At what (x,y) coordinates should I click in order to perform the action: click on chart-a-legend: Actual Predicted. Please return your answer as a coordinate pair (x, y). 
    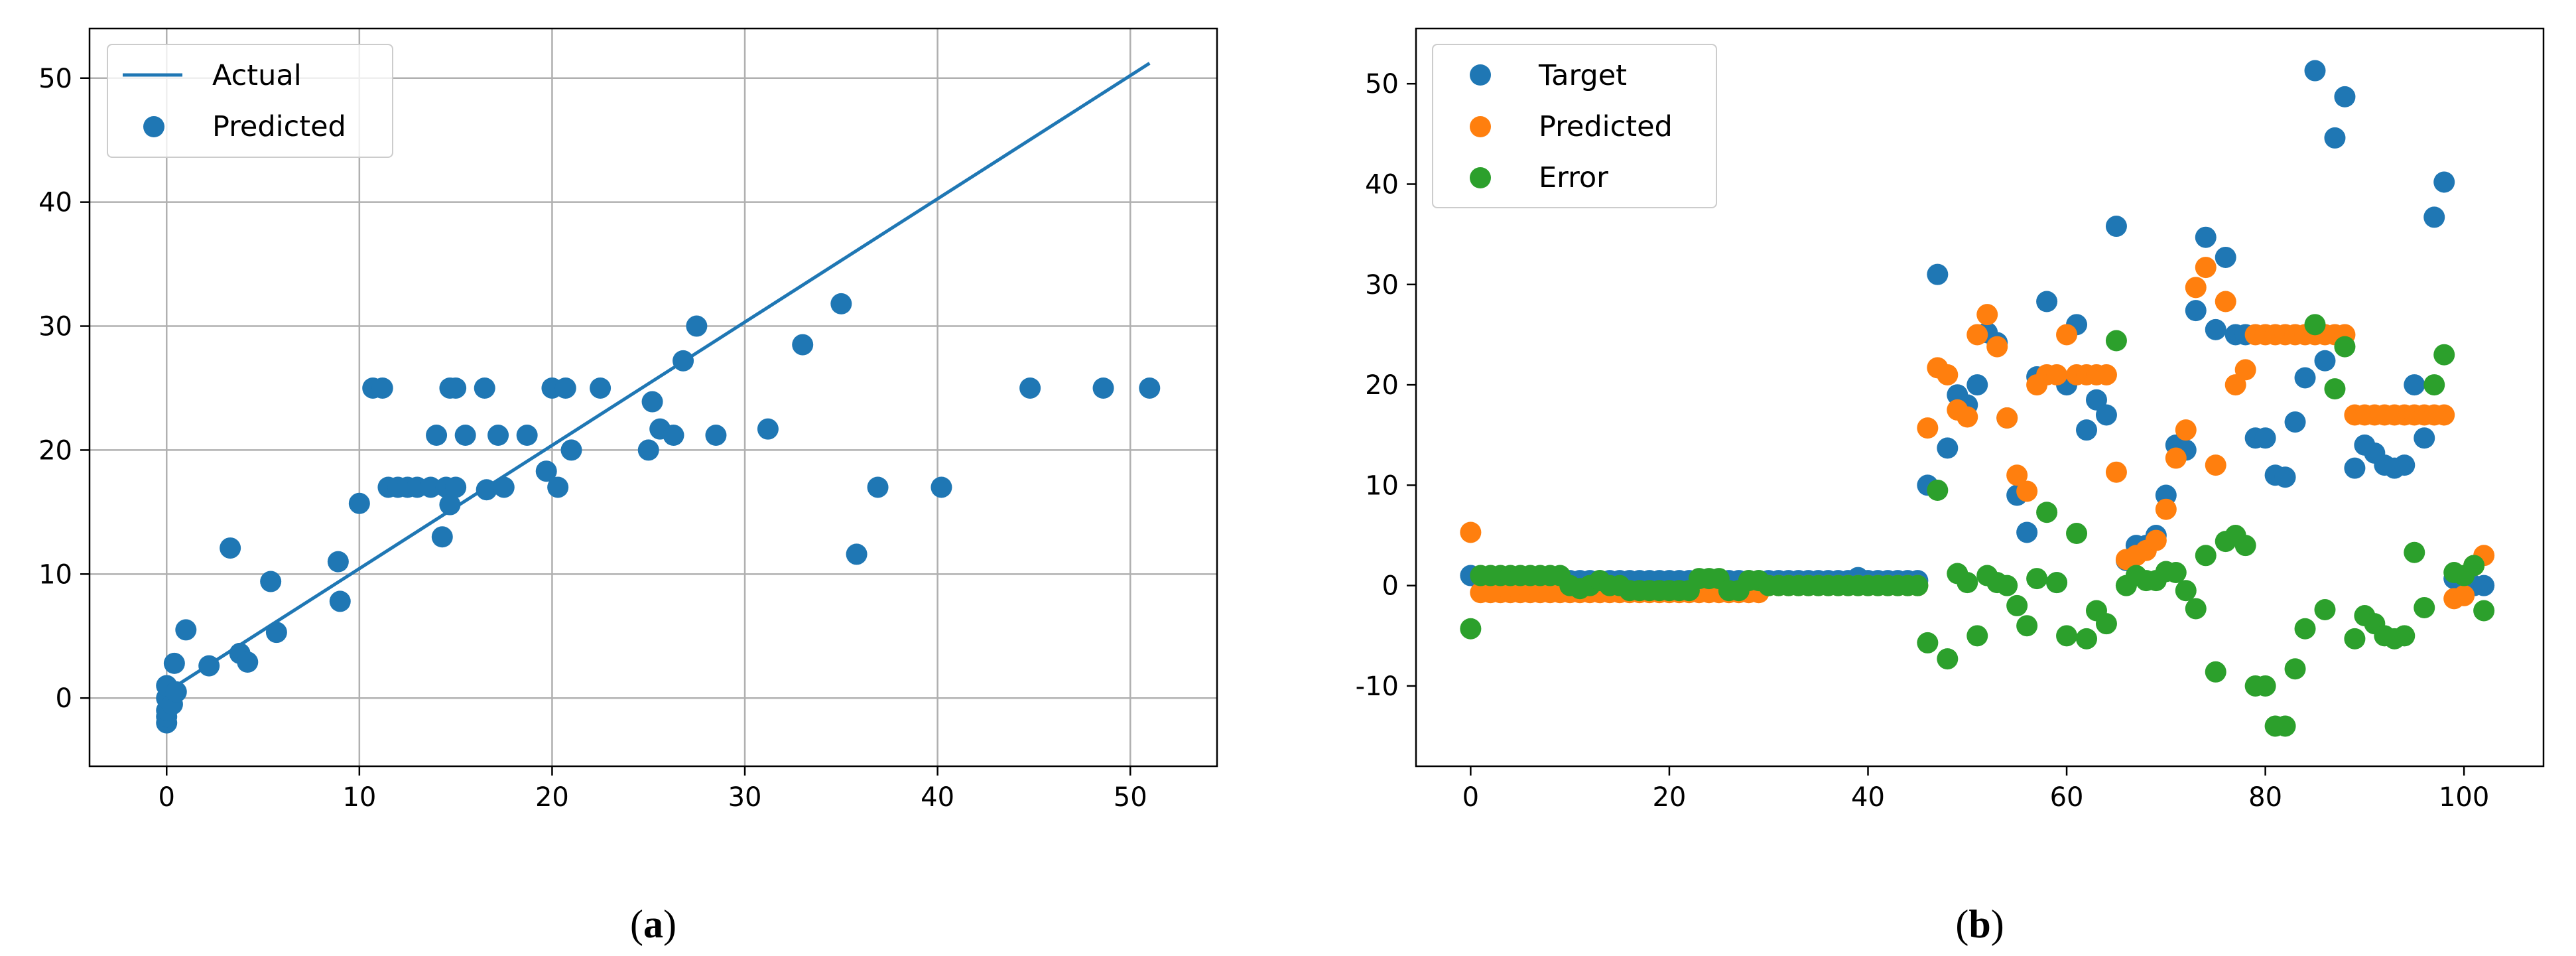
    Looking at the image, I should click on (250, 101).